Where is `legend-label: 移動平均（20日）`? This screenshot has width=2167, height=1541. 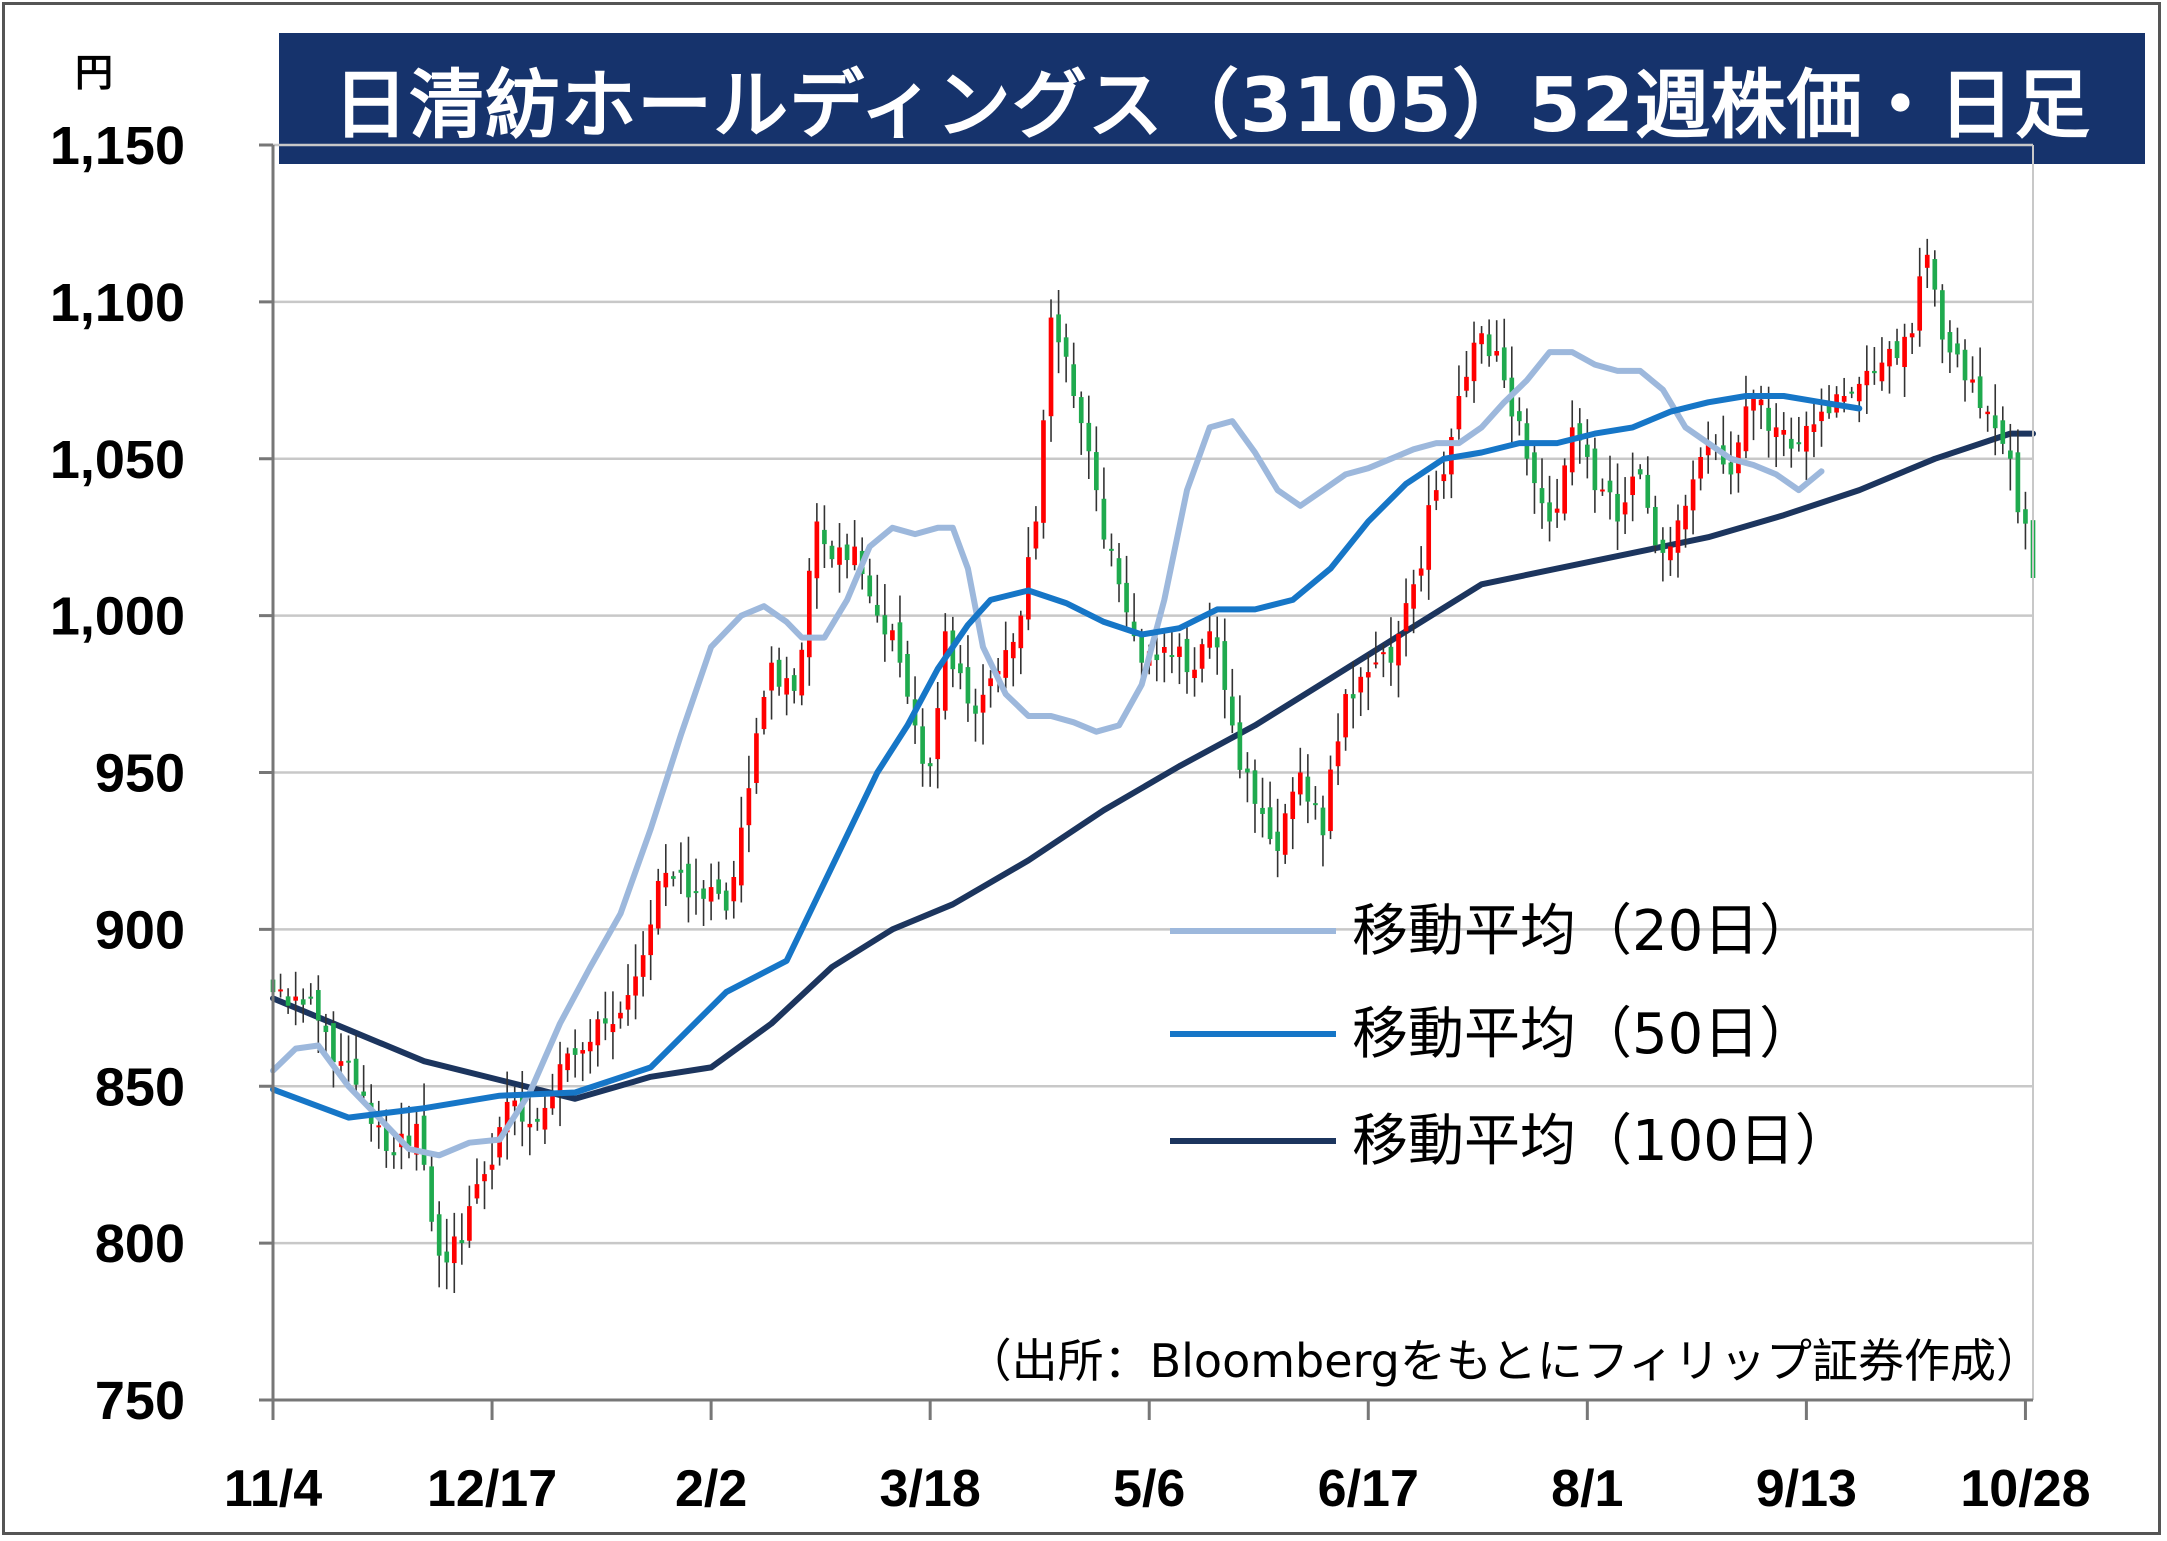 legend-label: 移動平均（20日） is located at coordinates (1583, 931).